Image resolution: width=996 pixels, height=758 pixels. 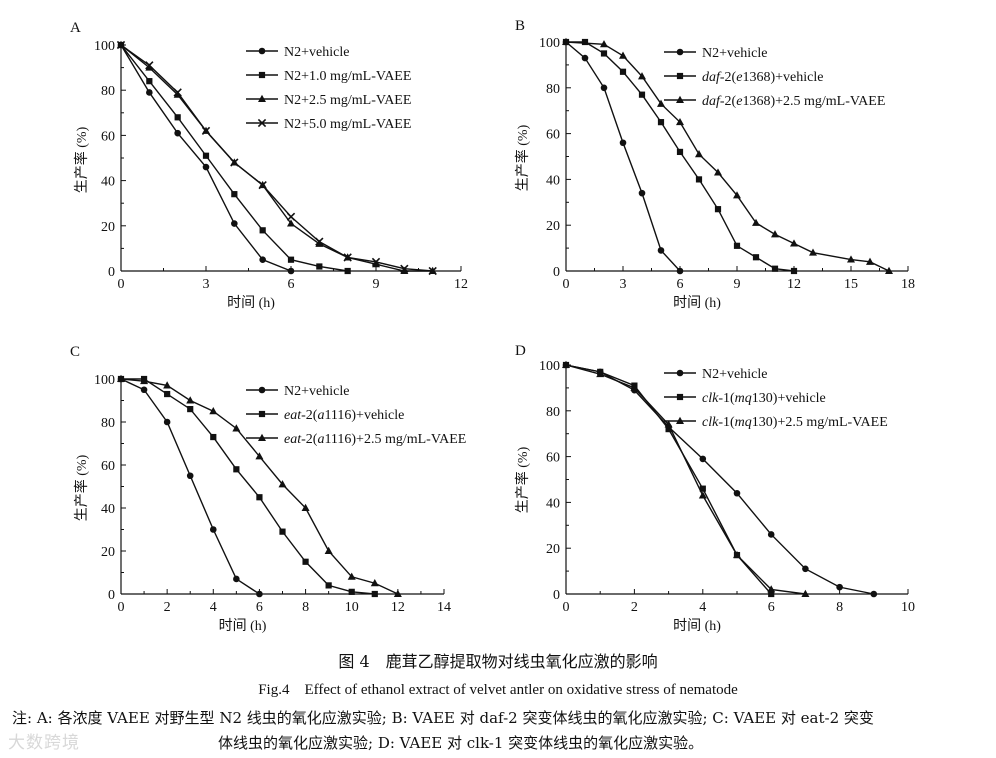 What do you see at coordinates (108, 552) in the screenshot?
I see `y-tick-label: 20` at bounding box center [108, 552].